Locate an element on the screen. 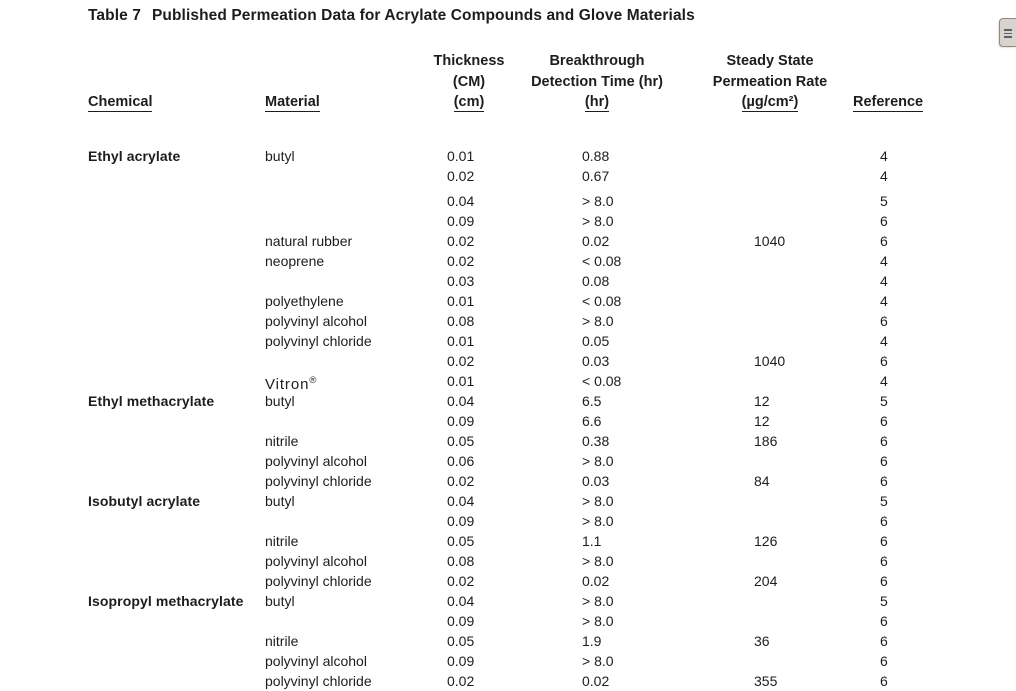 The image size is (1016, 691). table-row: polyvinyl chloride 0.02 0.02 355 6 is located at coordinates (528, 681).